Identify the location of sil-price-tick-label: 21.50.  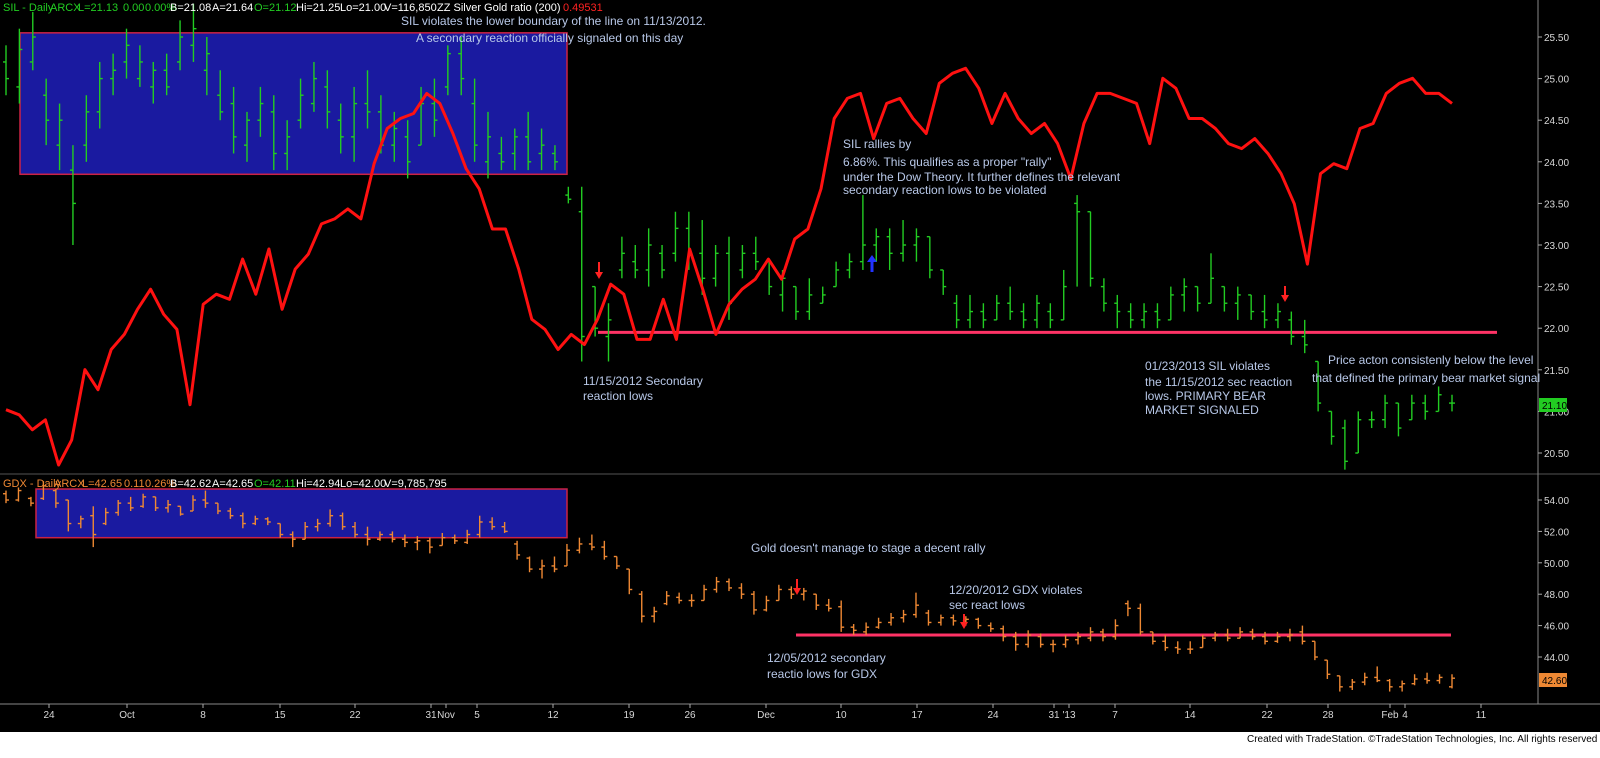
(1556, 371).